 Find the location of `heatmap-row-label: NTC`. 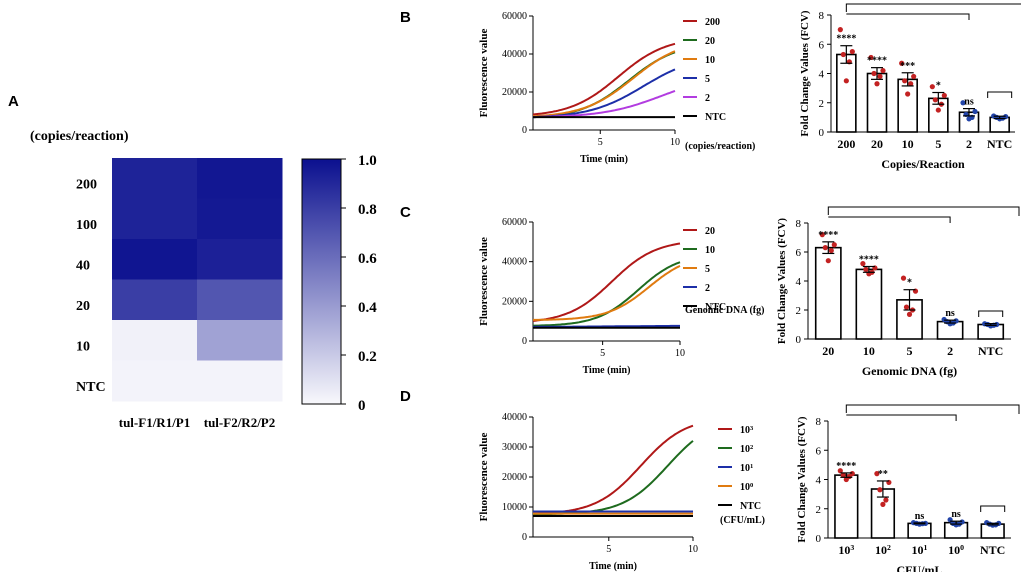

heatmap-row-label: NTC is located at coordinates (91, 387).